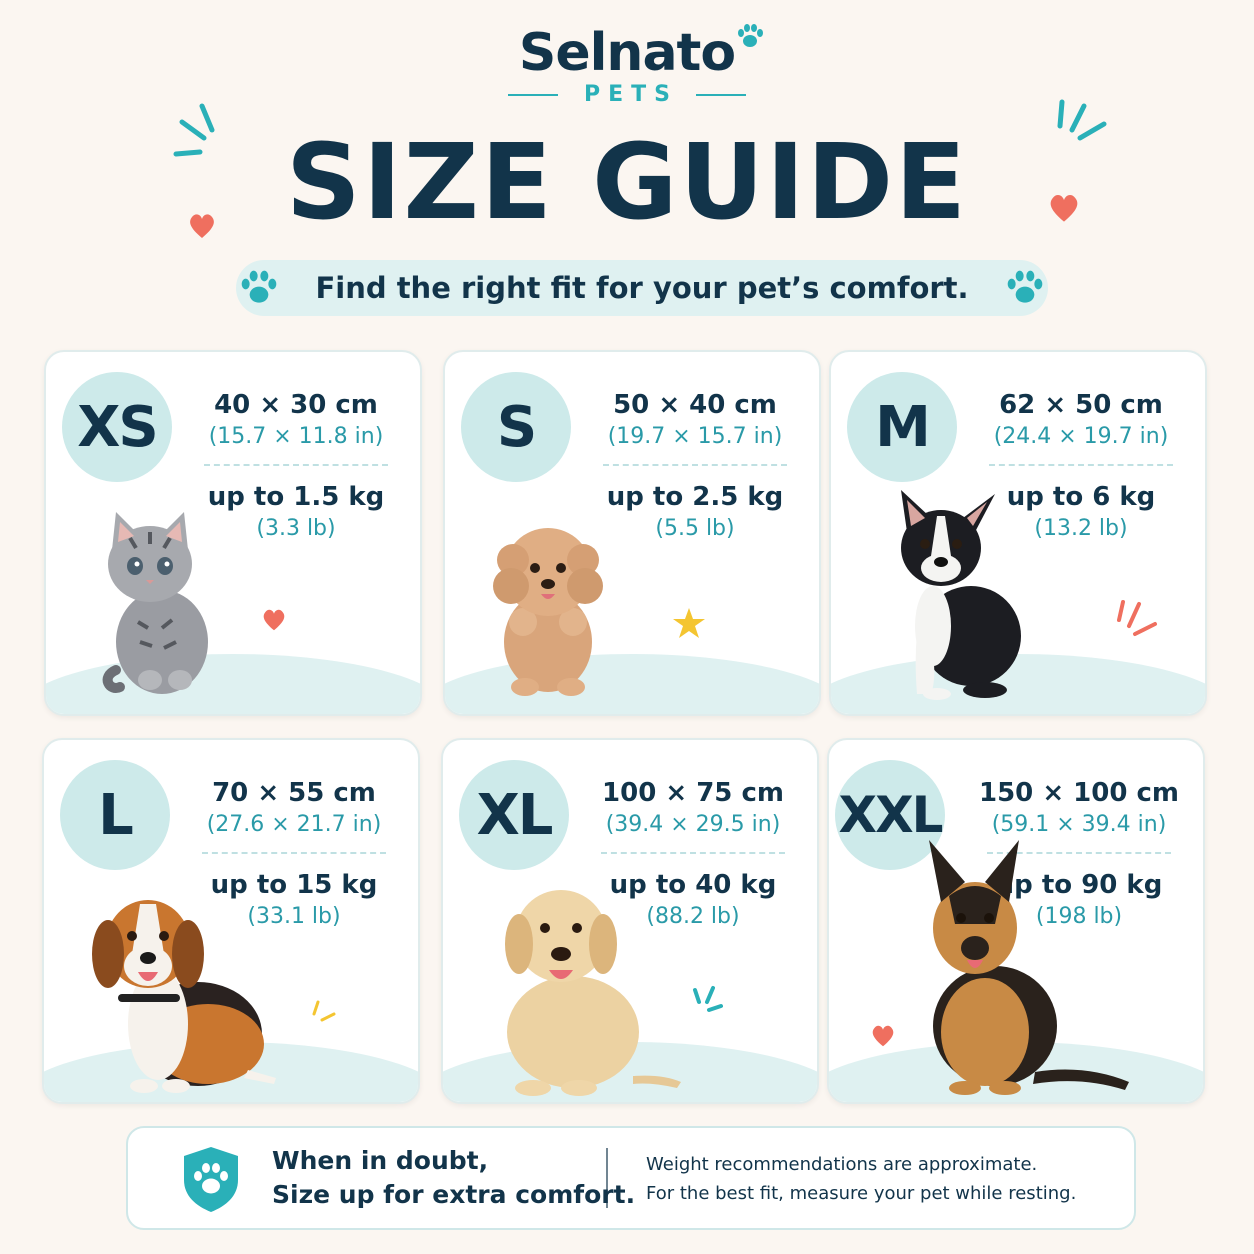  What do you see at coordinates (693, 793) in the screenshot?
I see `dimensions-cm: 100 × 75 cm` at bounding box center [693, 793].